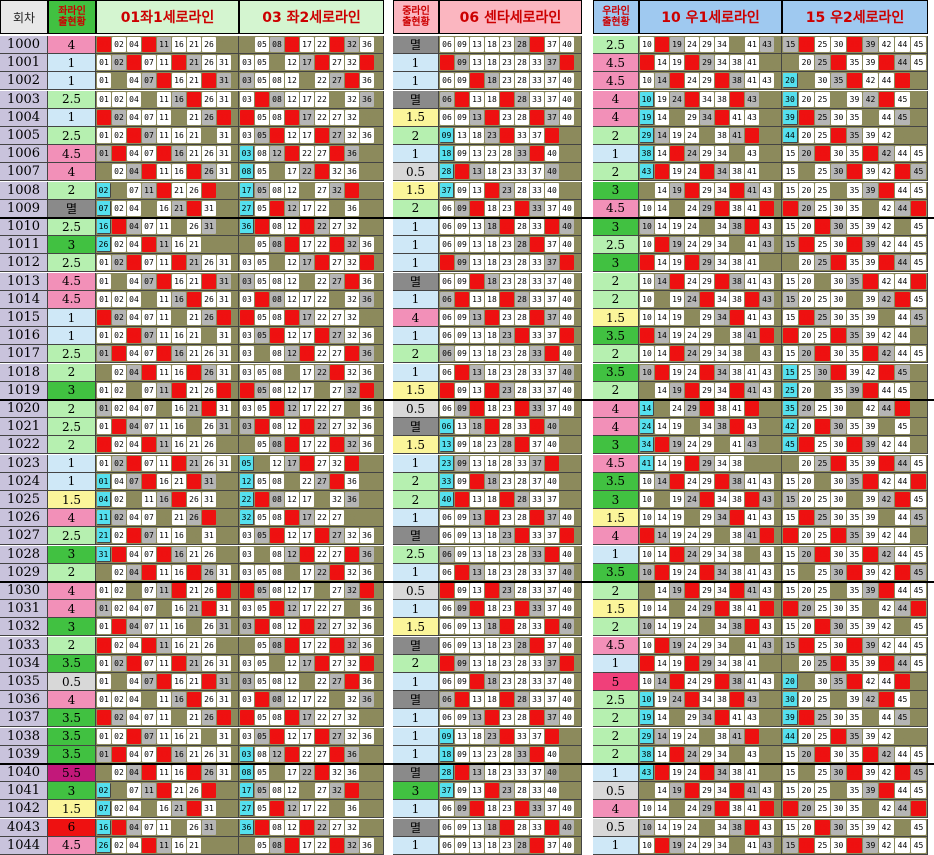  What do you see at coordinates (616, 609) in the screenshot?
I see `s3-score: 1.5` at bounding box center [616, 609].